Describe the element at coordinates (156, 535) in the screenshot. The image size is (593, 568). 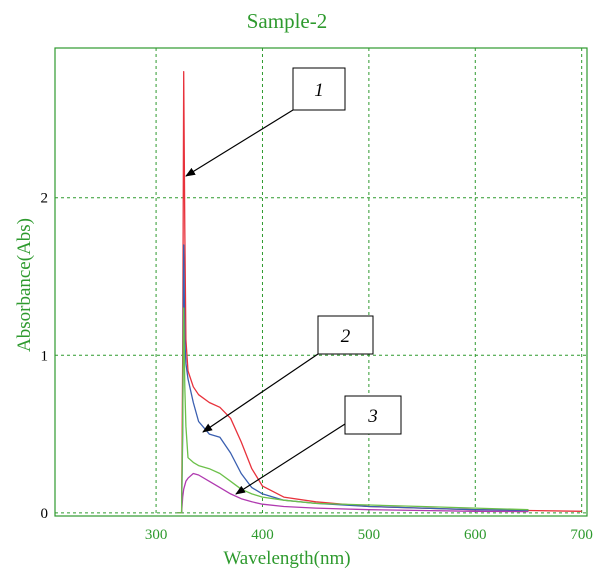
I see `x-tick-label-300: 300` at that location.